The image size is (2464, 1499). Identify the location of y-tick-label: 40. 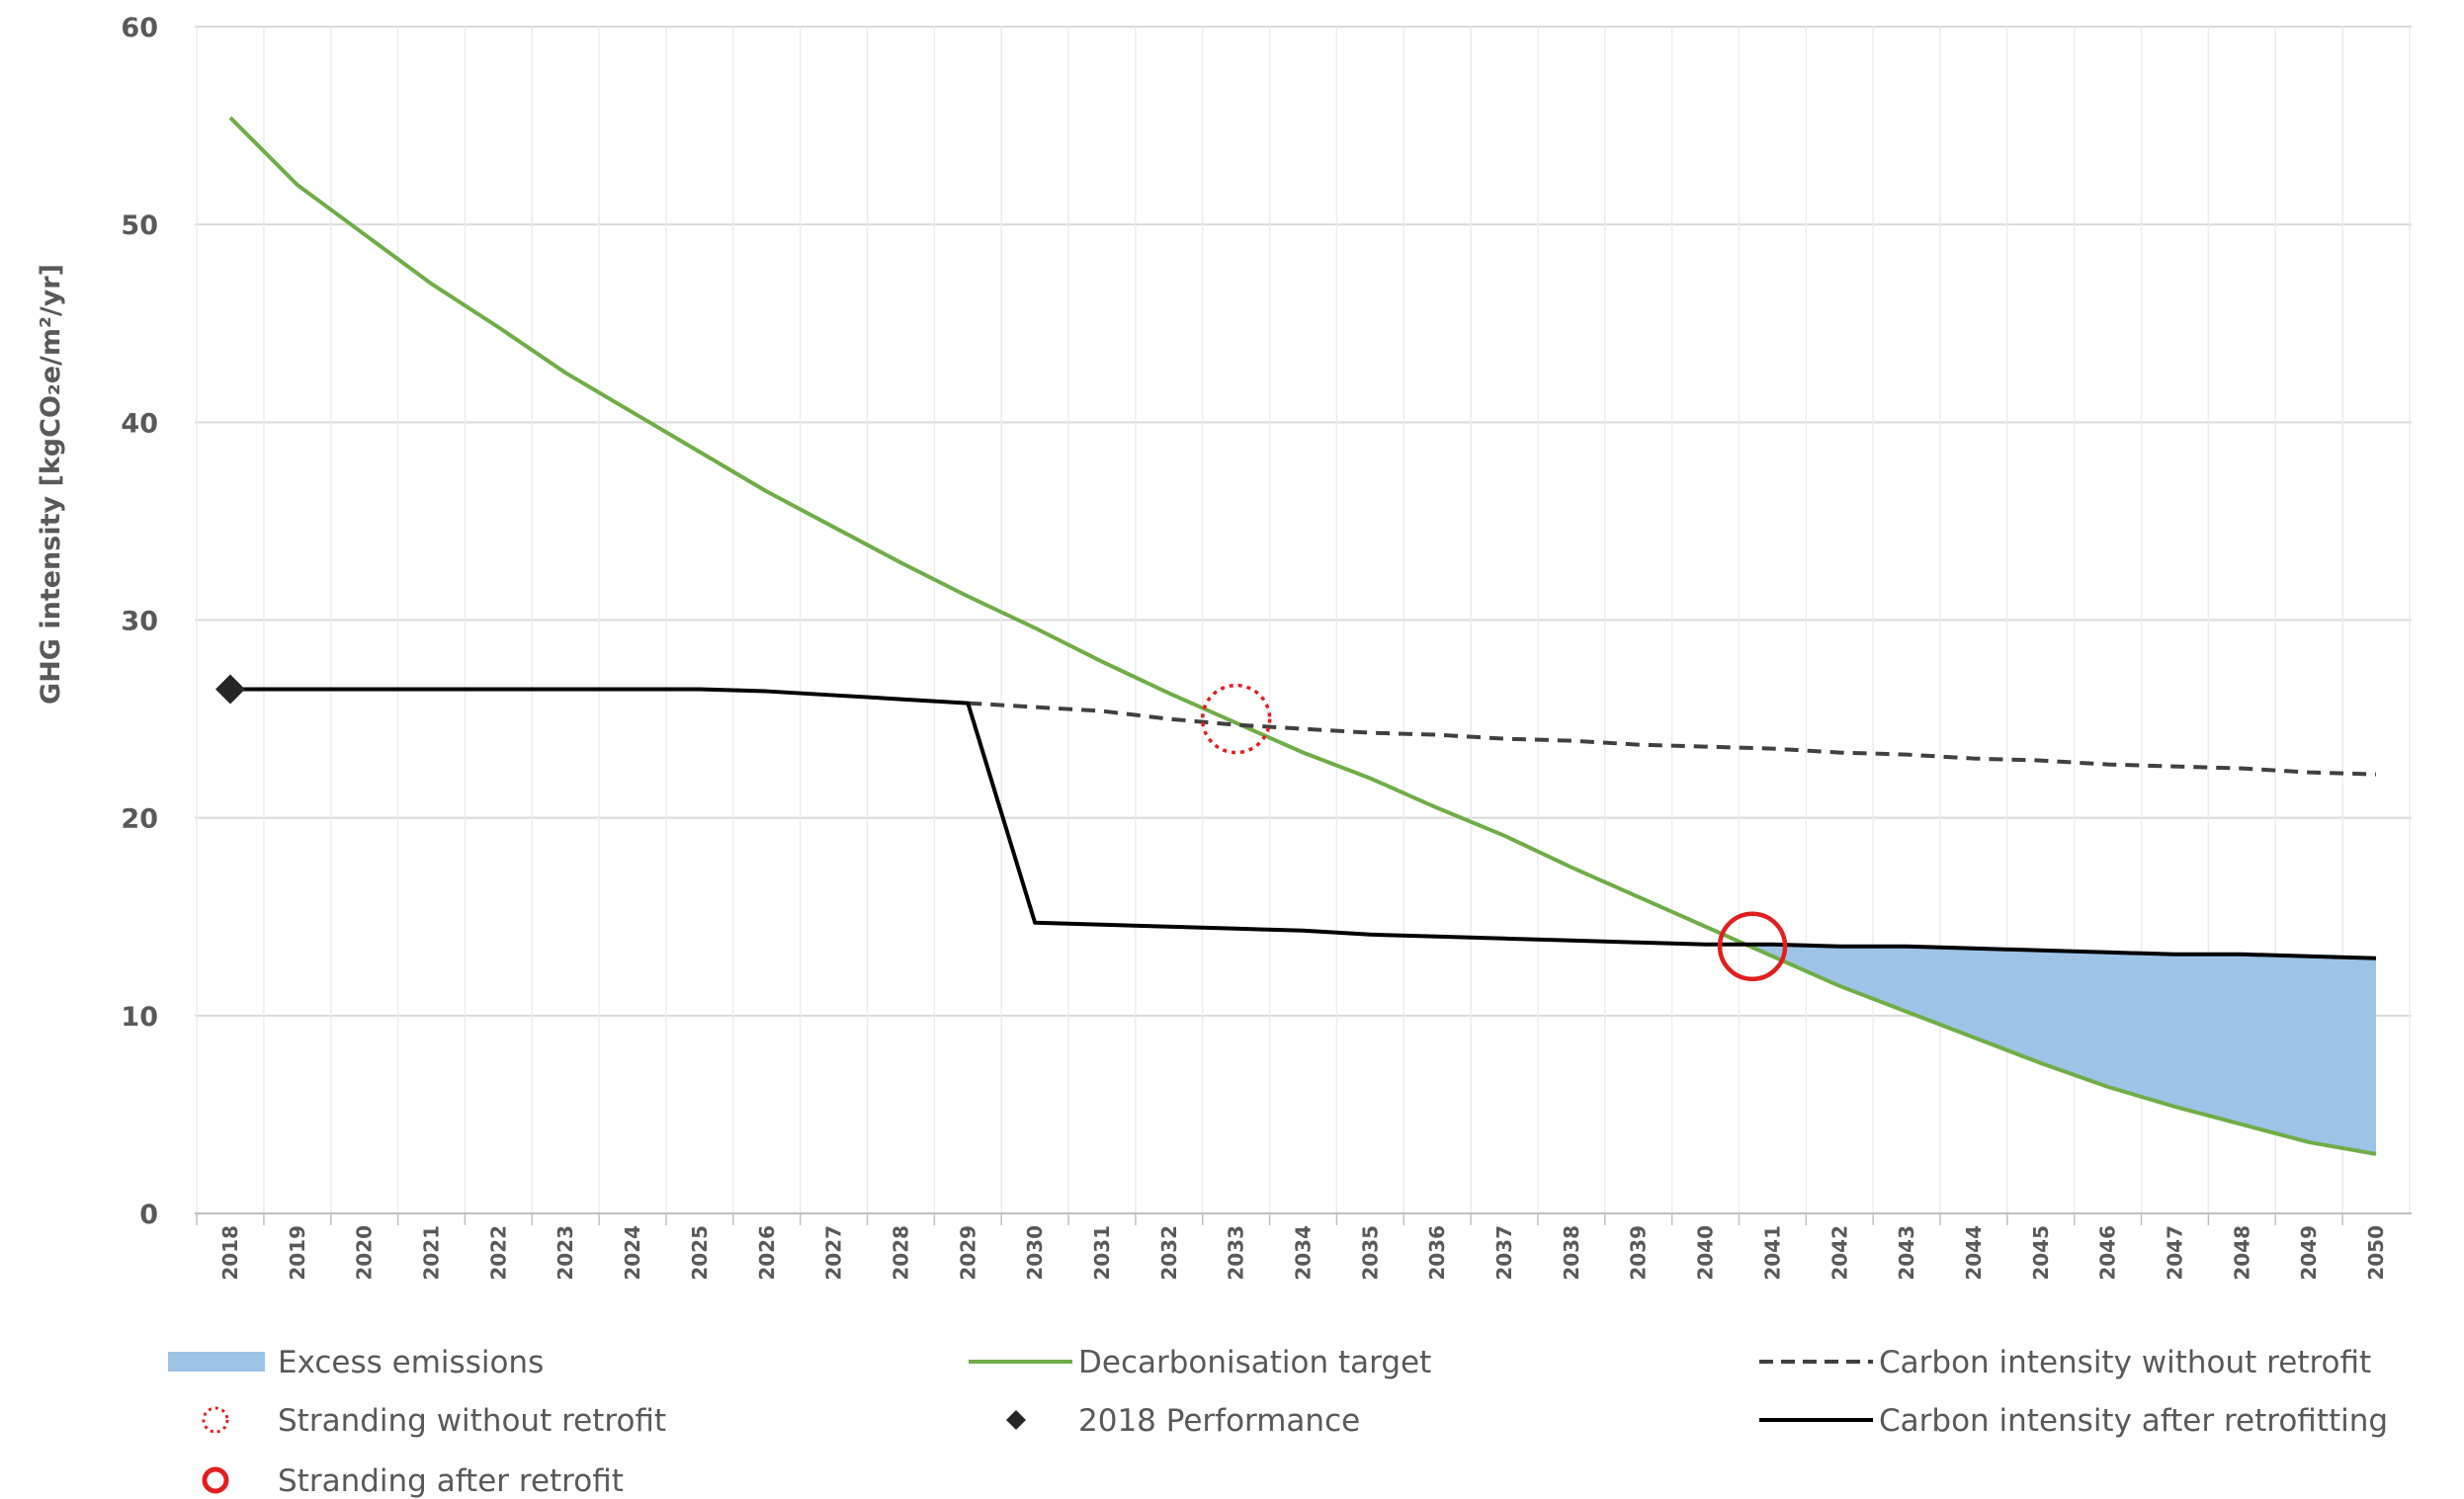
(139, 423).